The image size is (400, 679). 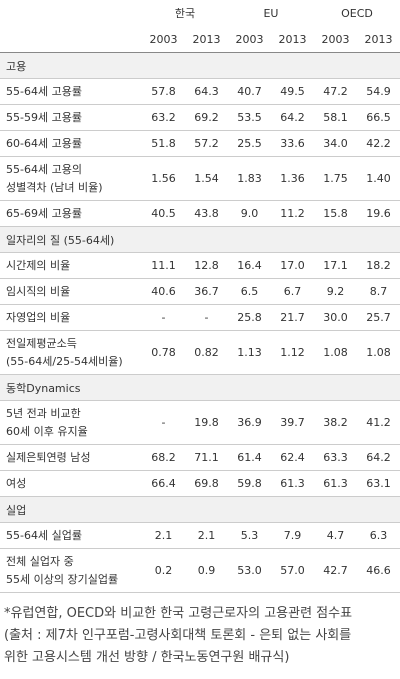 I want to click on cell: 39.7, so click(x=292, y=422).